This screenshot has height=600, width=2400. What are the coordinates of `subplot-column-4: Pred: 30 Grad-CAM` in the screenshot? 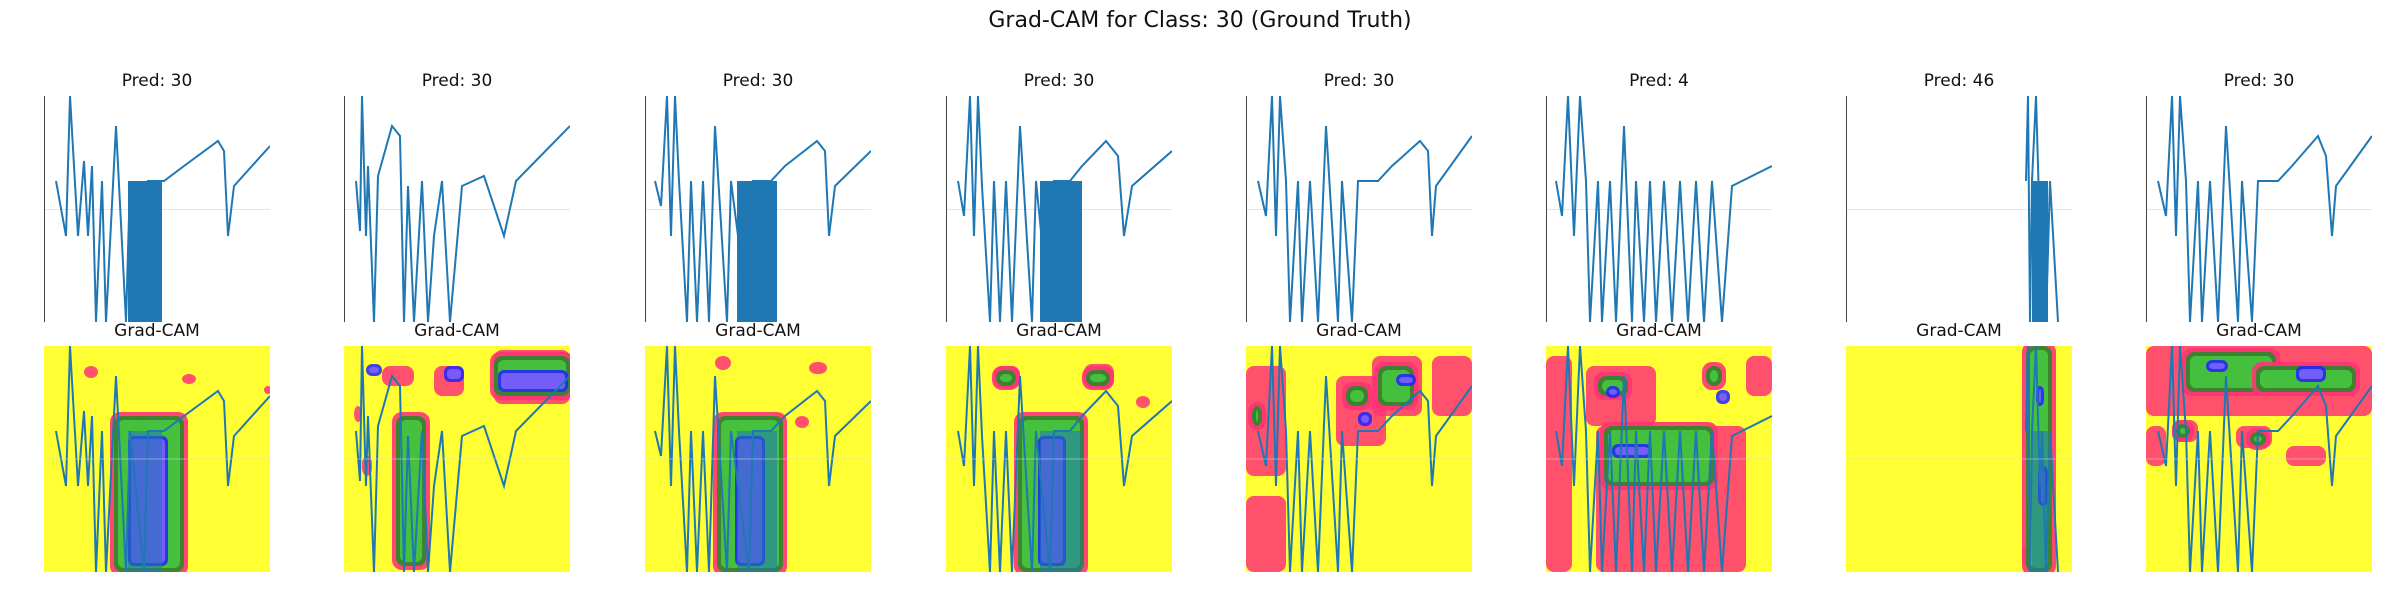 It's located at (1059, 300).